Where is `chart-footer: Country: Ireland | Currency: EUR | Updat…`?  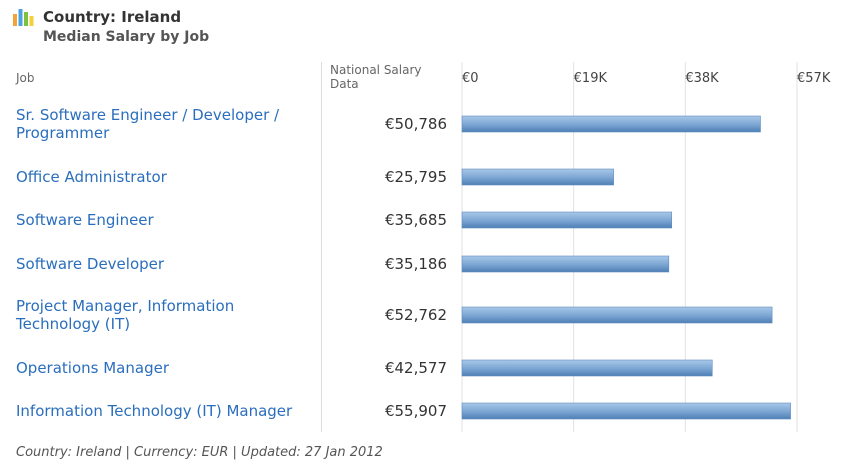 chart-footer: Country: Ireland | Currency: EUR | Updat… is located at coordinates (199, 452).